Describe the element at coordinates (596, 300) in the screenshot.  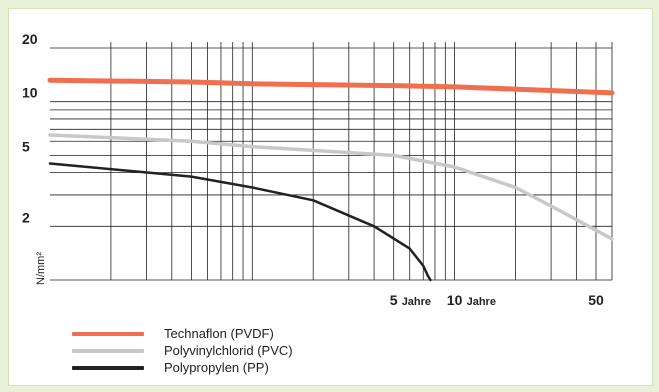
I see `x-tick-label: 50` at that location.